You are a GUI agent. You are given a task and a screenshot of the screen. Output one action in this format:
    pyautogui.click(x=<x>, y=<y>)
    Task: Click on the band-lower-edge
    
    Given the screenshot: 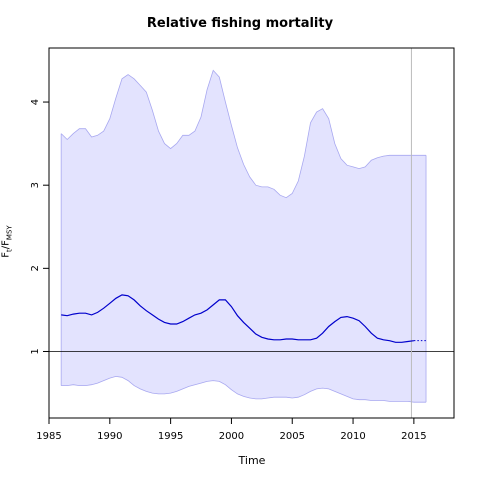 What is the action you would take?
    pyautogui.click(x=243, y=389)
    